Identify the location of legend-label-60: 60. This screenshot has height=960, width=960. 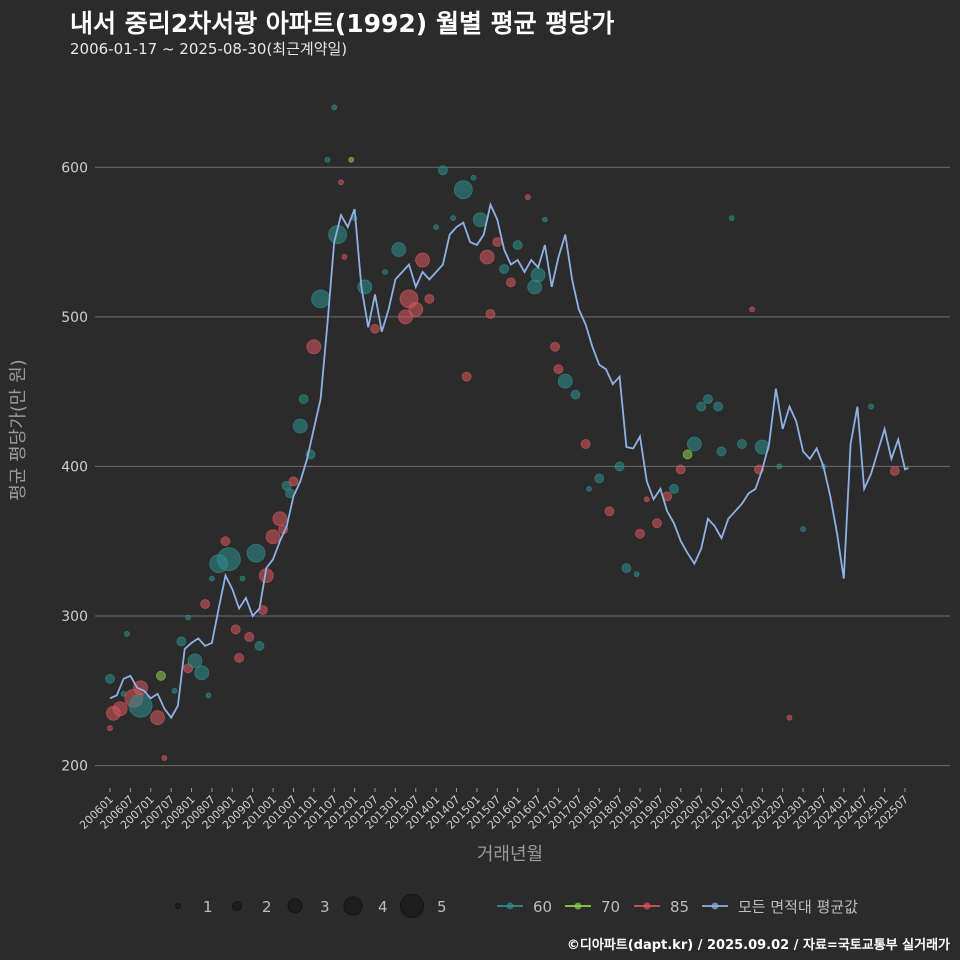
(542, 907).